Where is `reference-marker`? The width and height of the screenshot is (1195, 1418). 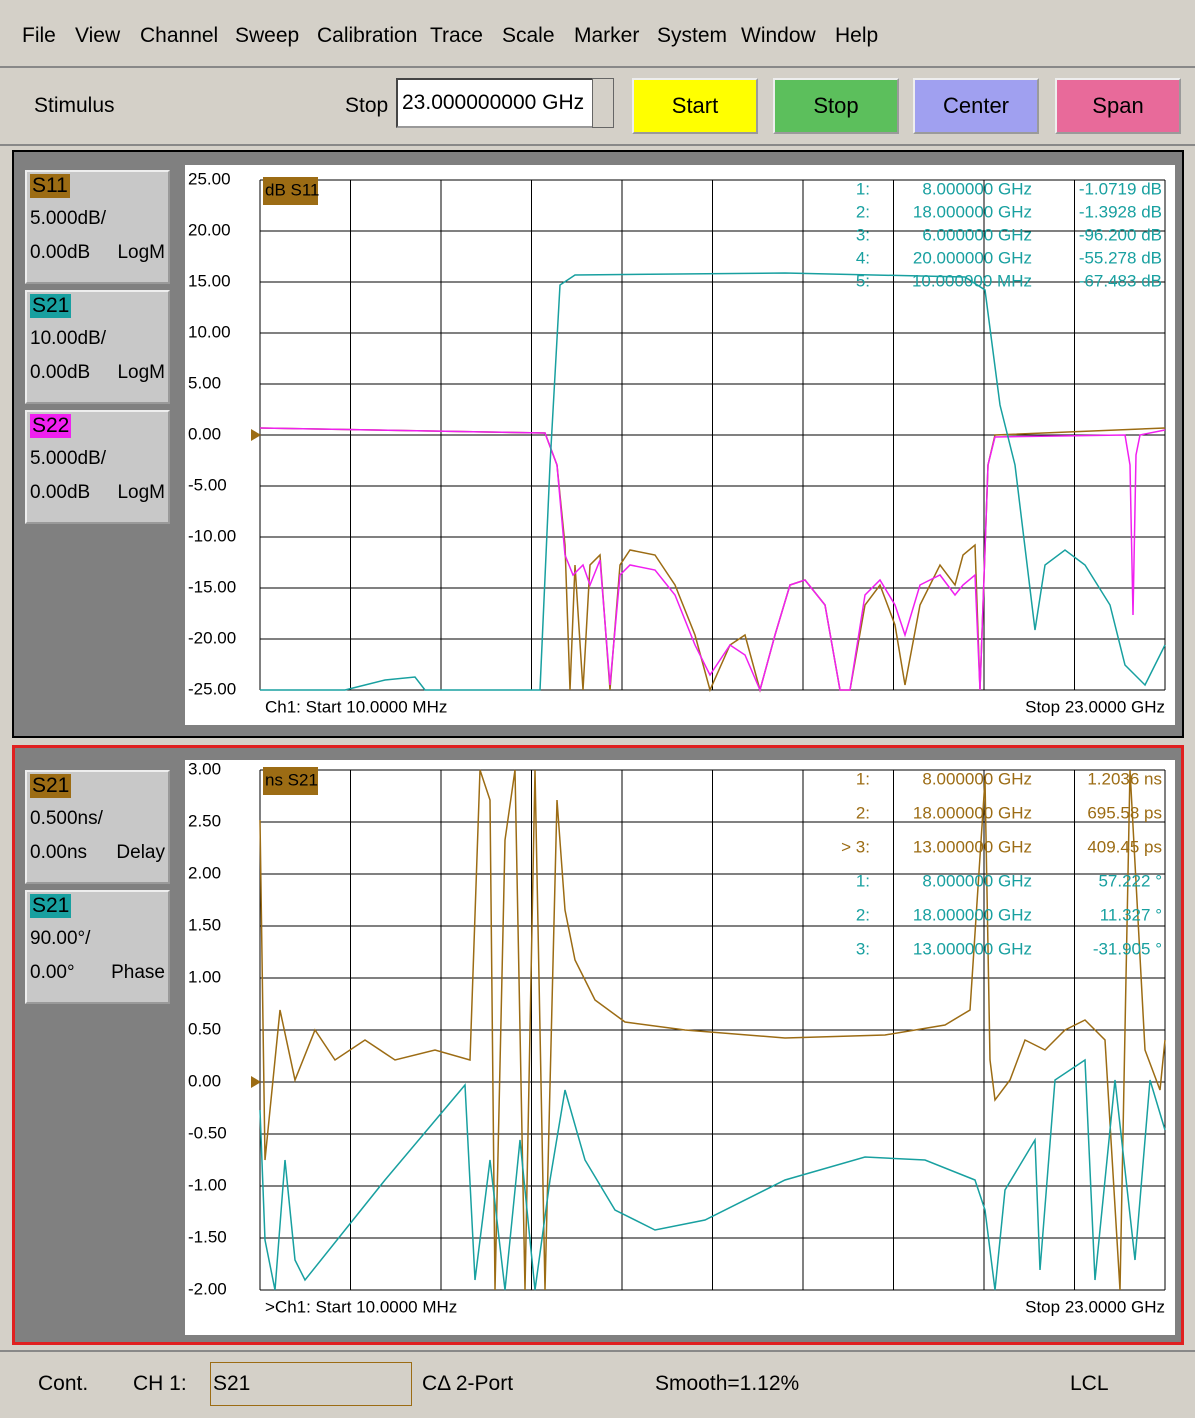 reference-marker is located at coordinates (256, 1082).